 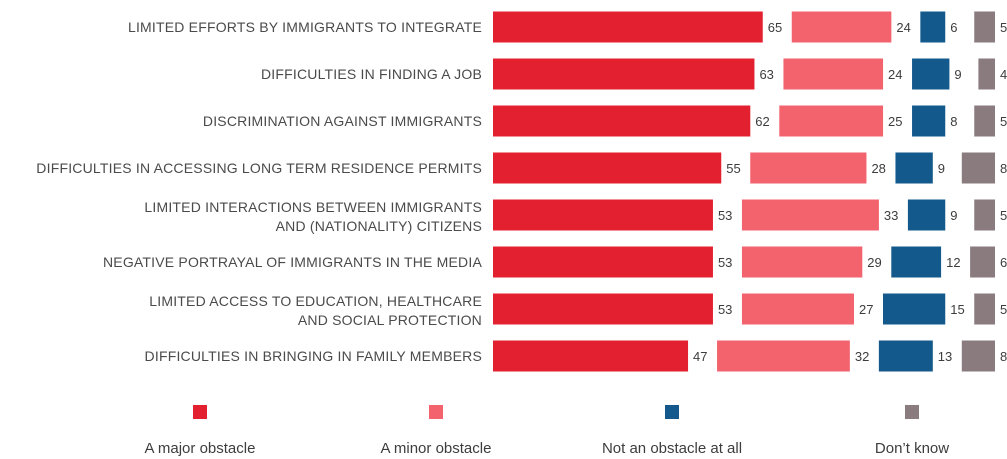 I want to click on value-label-don-t-know-1: 5, so click(x=1003, y=27).